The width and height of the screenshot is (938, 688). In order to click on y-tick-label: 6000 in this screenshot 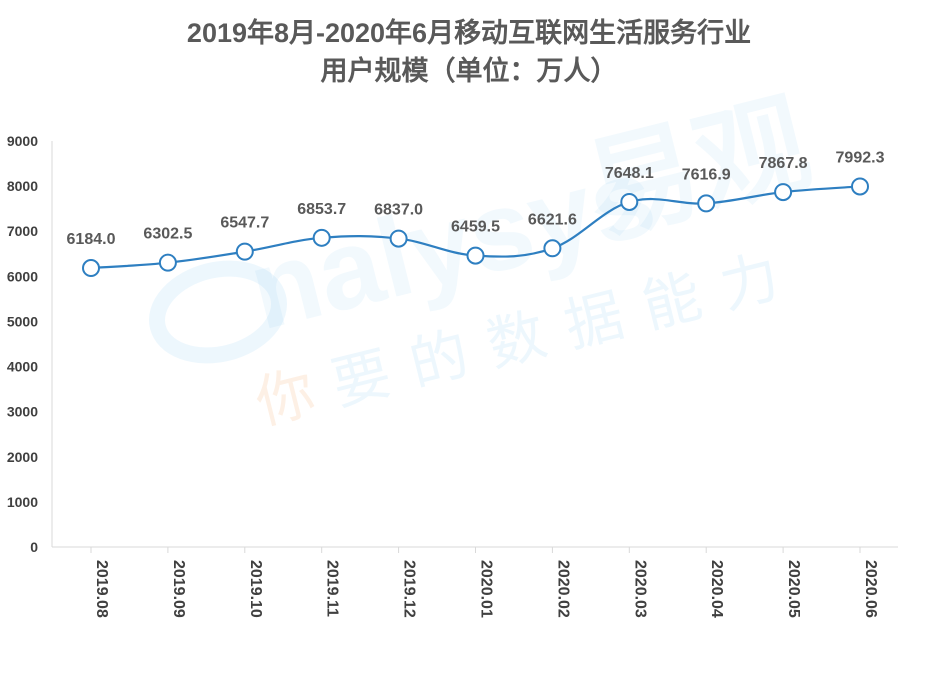, I will do `click(22, 276)`.